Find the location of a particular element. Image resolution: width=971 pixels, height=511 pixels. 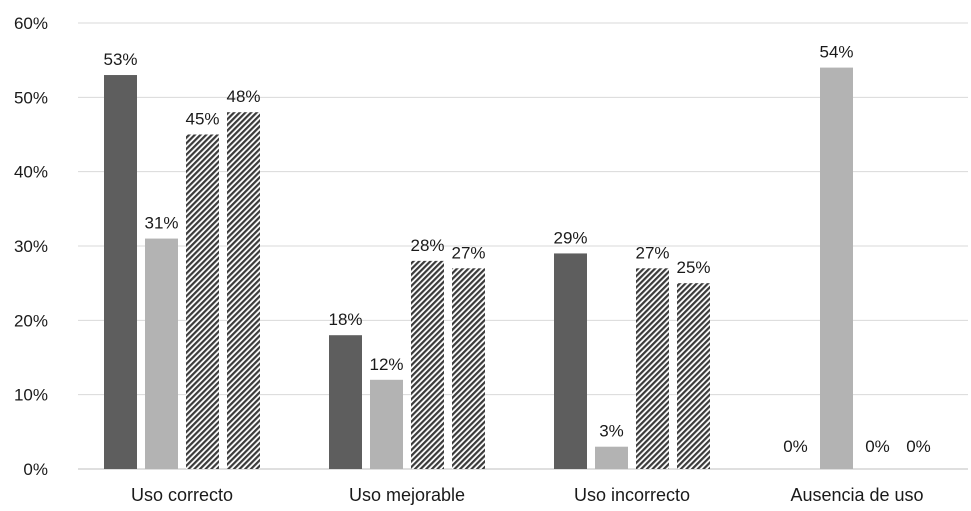

y-tick-label: 0% is located at coordinates (35, 469).